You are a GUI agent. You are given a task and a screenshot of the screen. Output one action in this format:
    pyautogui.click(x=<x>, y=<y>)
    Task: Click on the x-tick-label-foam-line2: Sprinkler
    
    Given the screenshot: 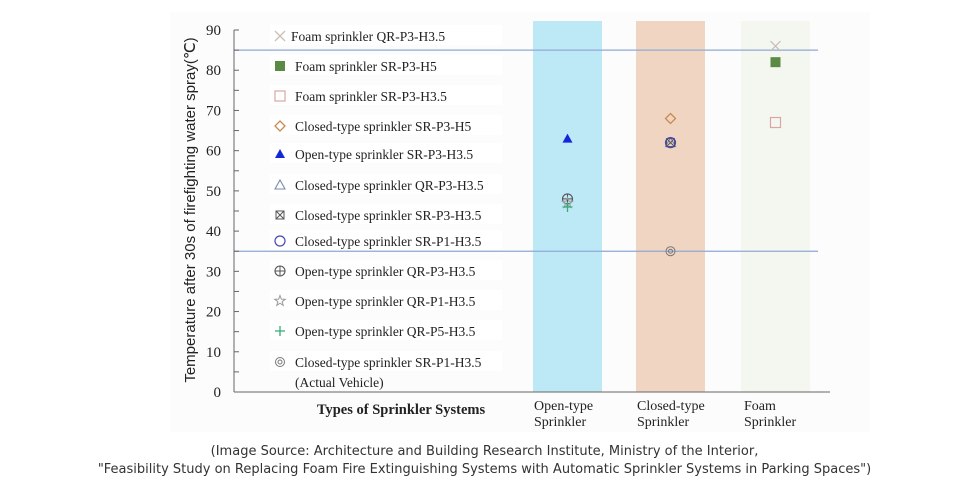 What is the action you would take?
    pyautogui.click(x=770, y=422)
    